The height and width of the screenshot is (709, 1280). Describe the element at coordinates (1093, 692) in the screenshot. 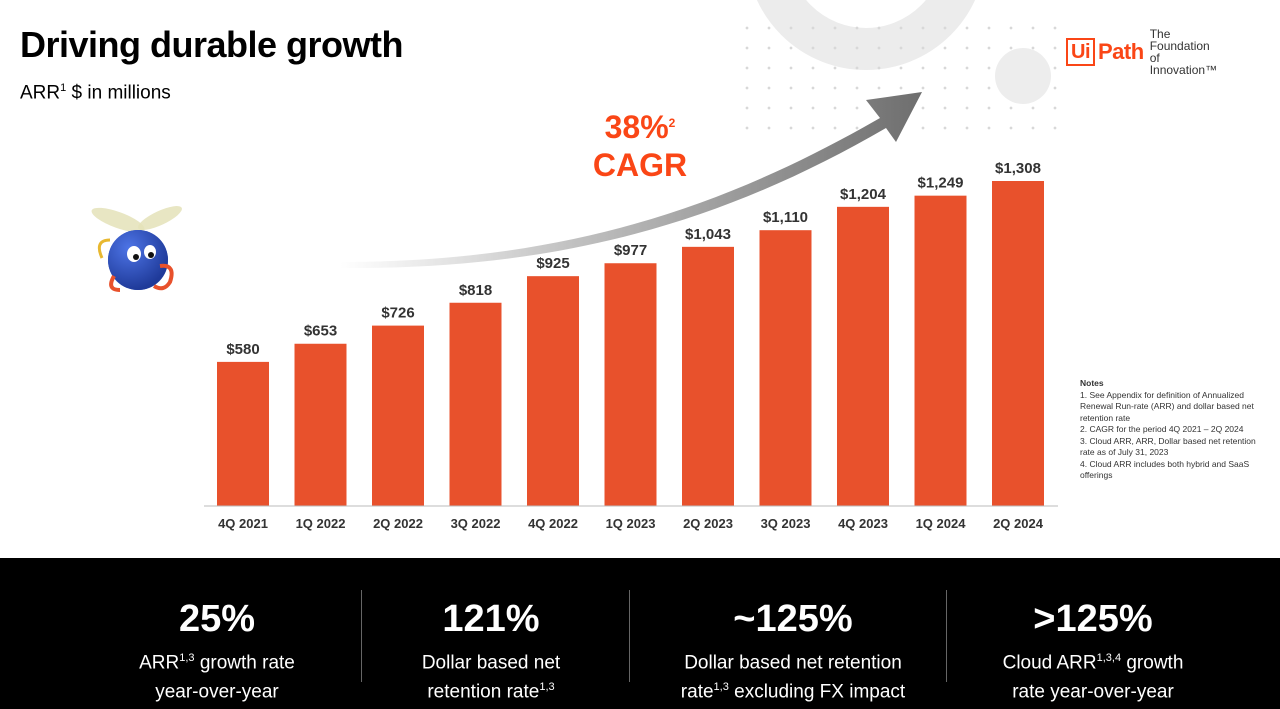

I see `metric-text: rate year-over-year` at that location.